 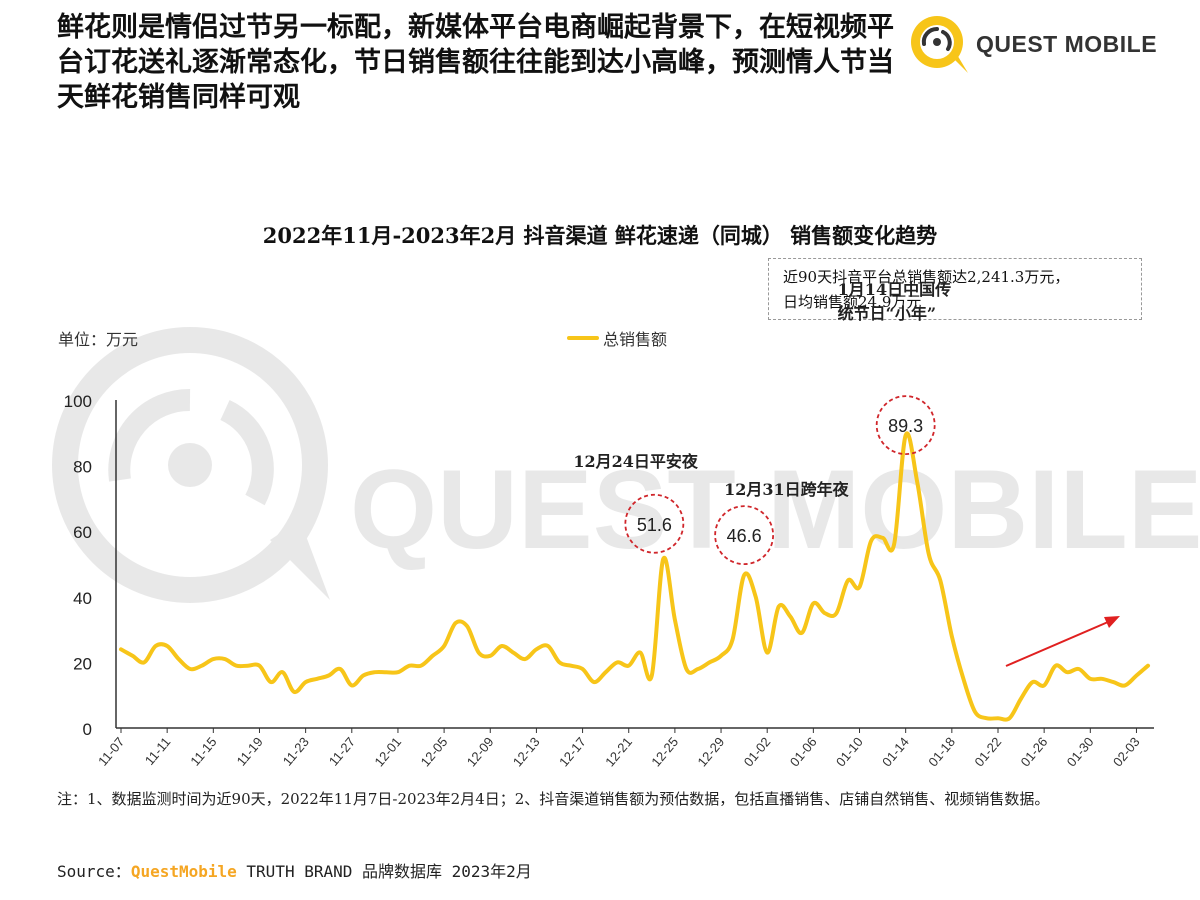 I want to click on annotation-text: 12月31日跨年夜, so click(x=787, y=489).